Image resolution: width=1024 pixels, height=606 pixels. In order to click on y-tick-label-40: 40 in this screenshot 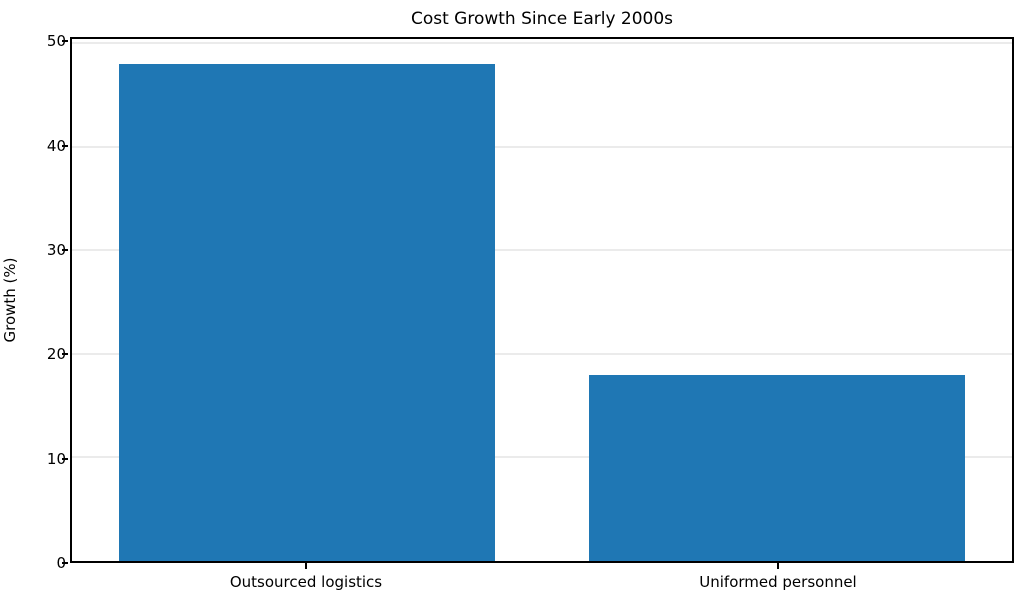, I will do `click(56, 145)`.